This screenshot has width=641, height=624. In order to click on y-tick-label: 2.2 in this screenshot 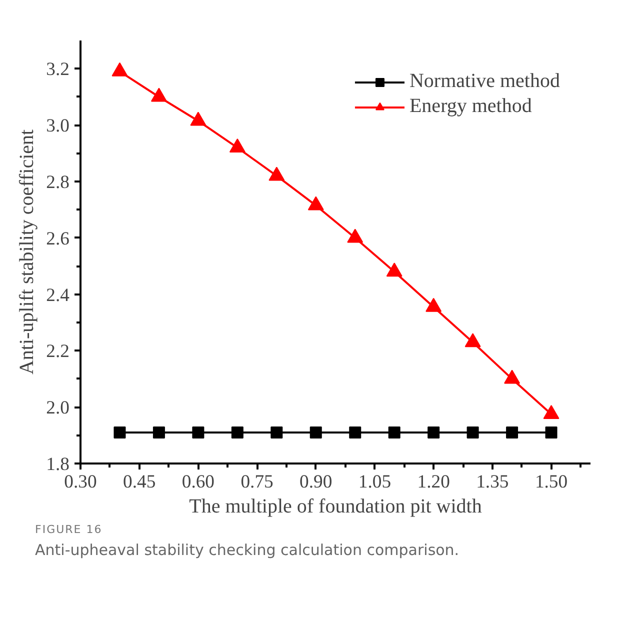, I will do `click(58, 351)`.